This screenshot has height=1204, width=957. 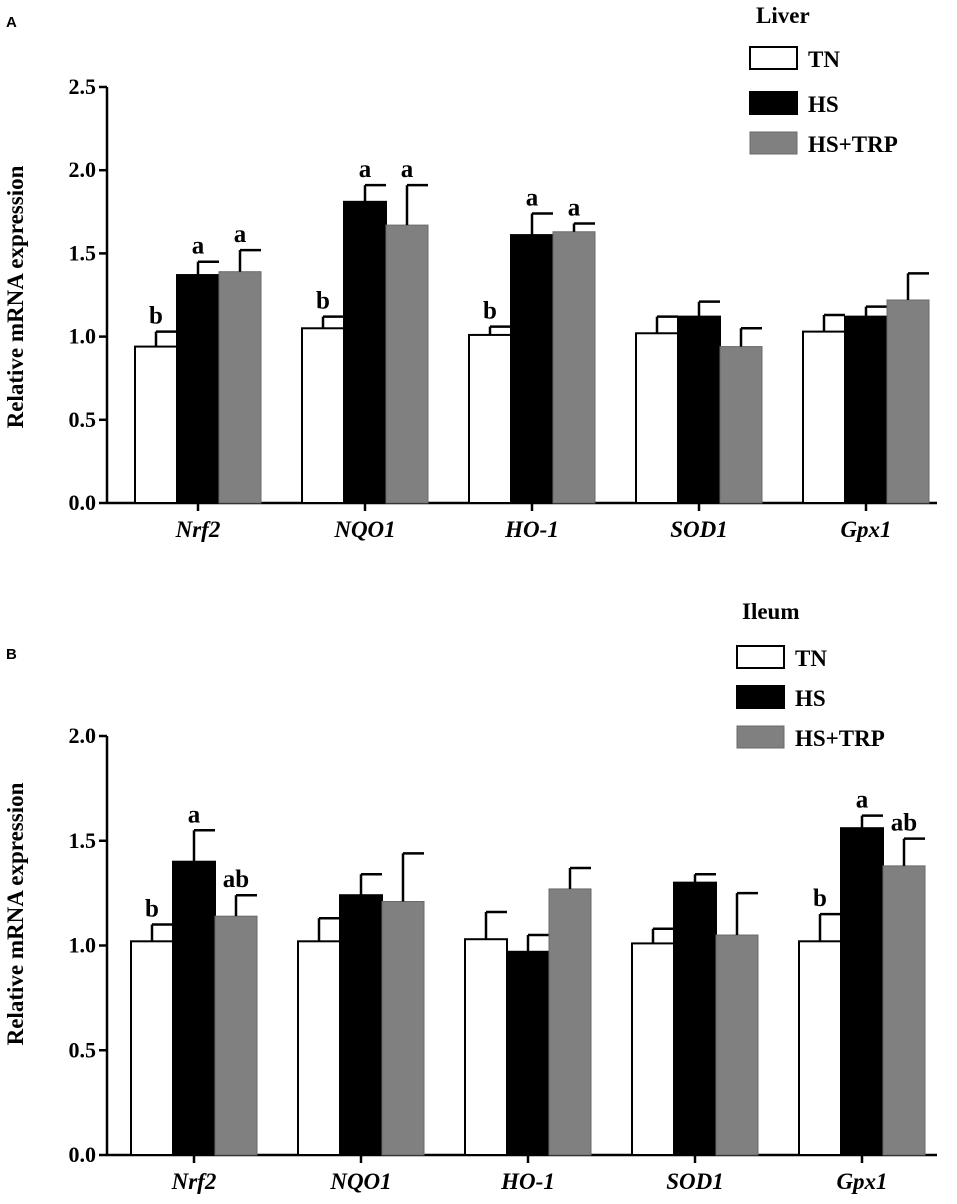 I want to click on y-tick-label: 2.5, so click(x=83, y=86).